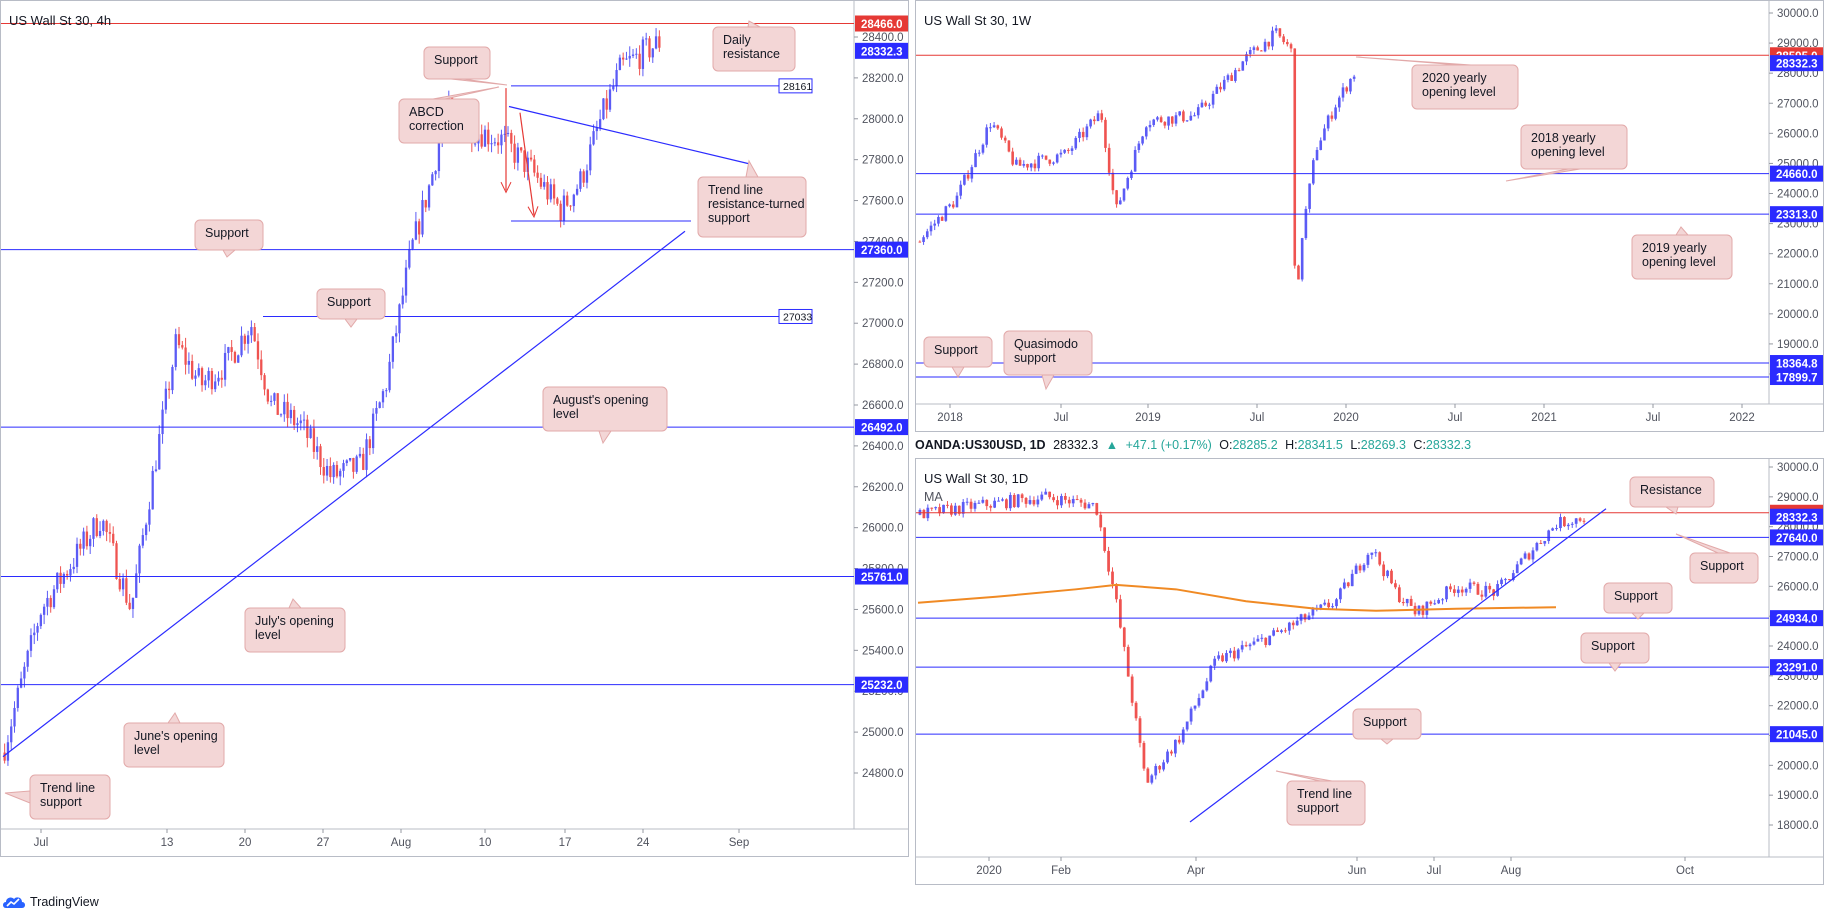 The width and height of the screenshot is (1824, 913). Describe the element at coordinates (1797, 620) in the screenshot. I see `price-tag-label: 24934.0` at that location.